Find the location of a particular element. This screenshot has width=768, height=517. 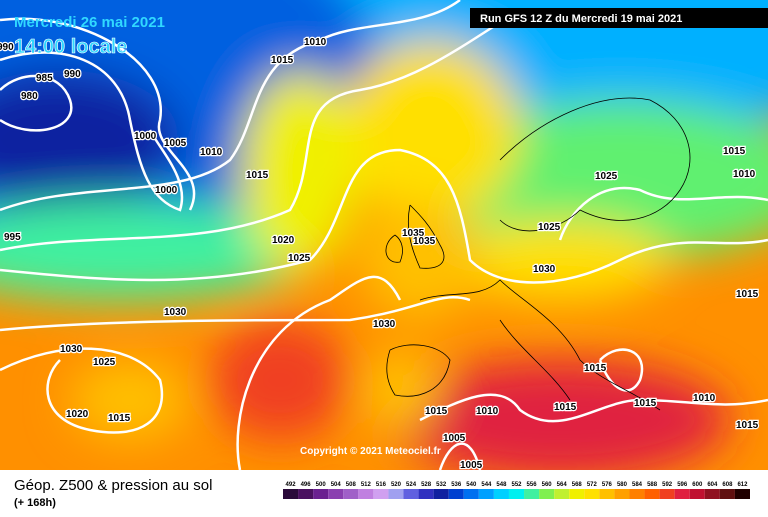

copyright: Copyright © 2021 Meteociel.fr is located at coordinates (370, 451).